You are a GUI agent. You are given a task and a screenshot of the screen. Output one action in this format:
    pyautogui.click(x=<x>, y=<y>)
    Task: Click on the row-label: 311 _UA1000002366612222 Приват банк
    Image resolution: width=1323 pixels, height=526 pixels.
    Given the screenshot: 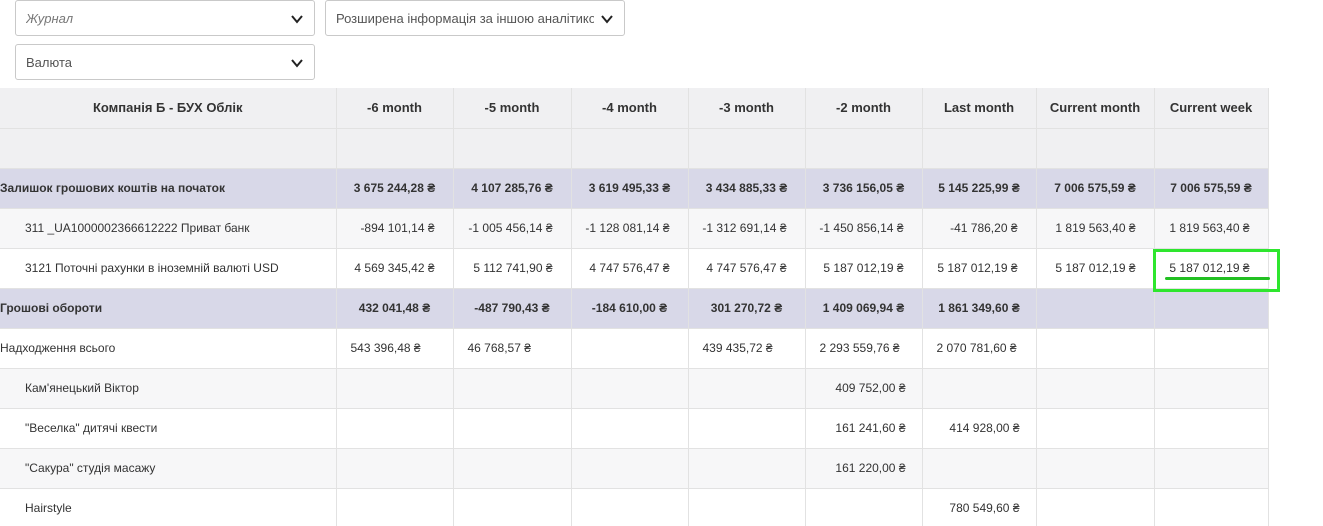 What is the action you would take?
    pyautogui.click(x=168, y=228)
    